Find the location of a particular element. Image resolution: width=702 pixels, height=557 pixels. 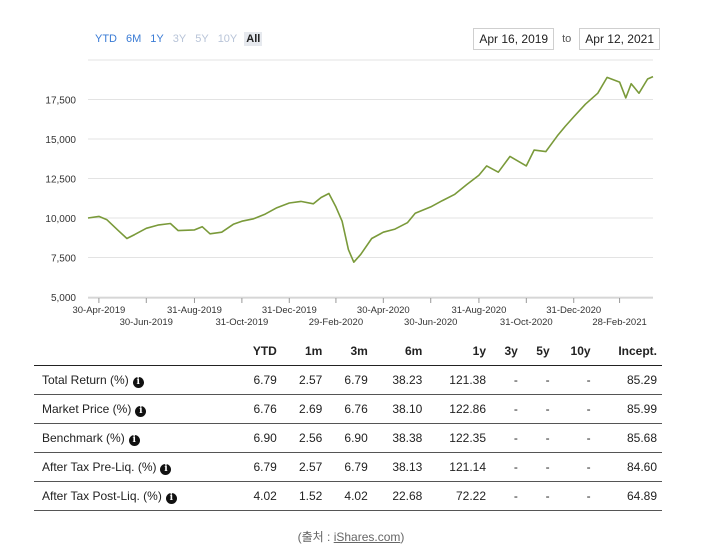

table-cell: 1.52 is located at coordinates (304, 496).